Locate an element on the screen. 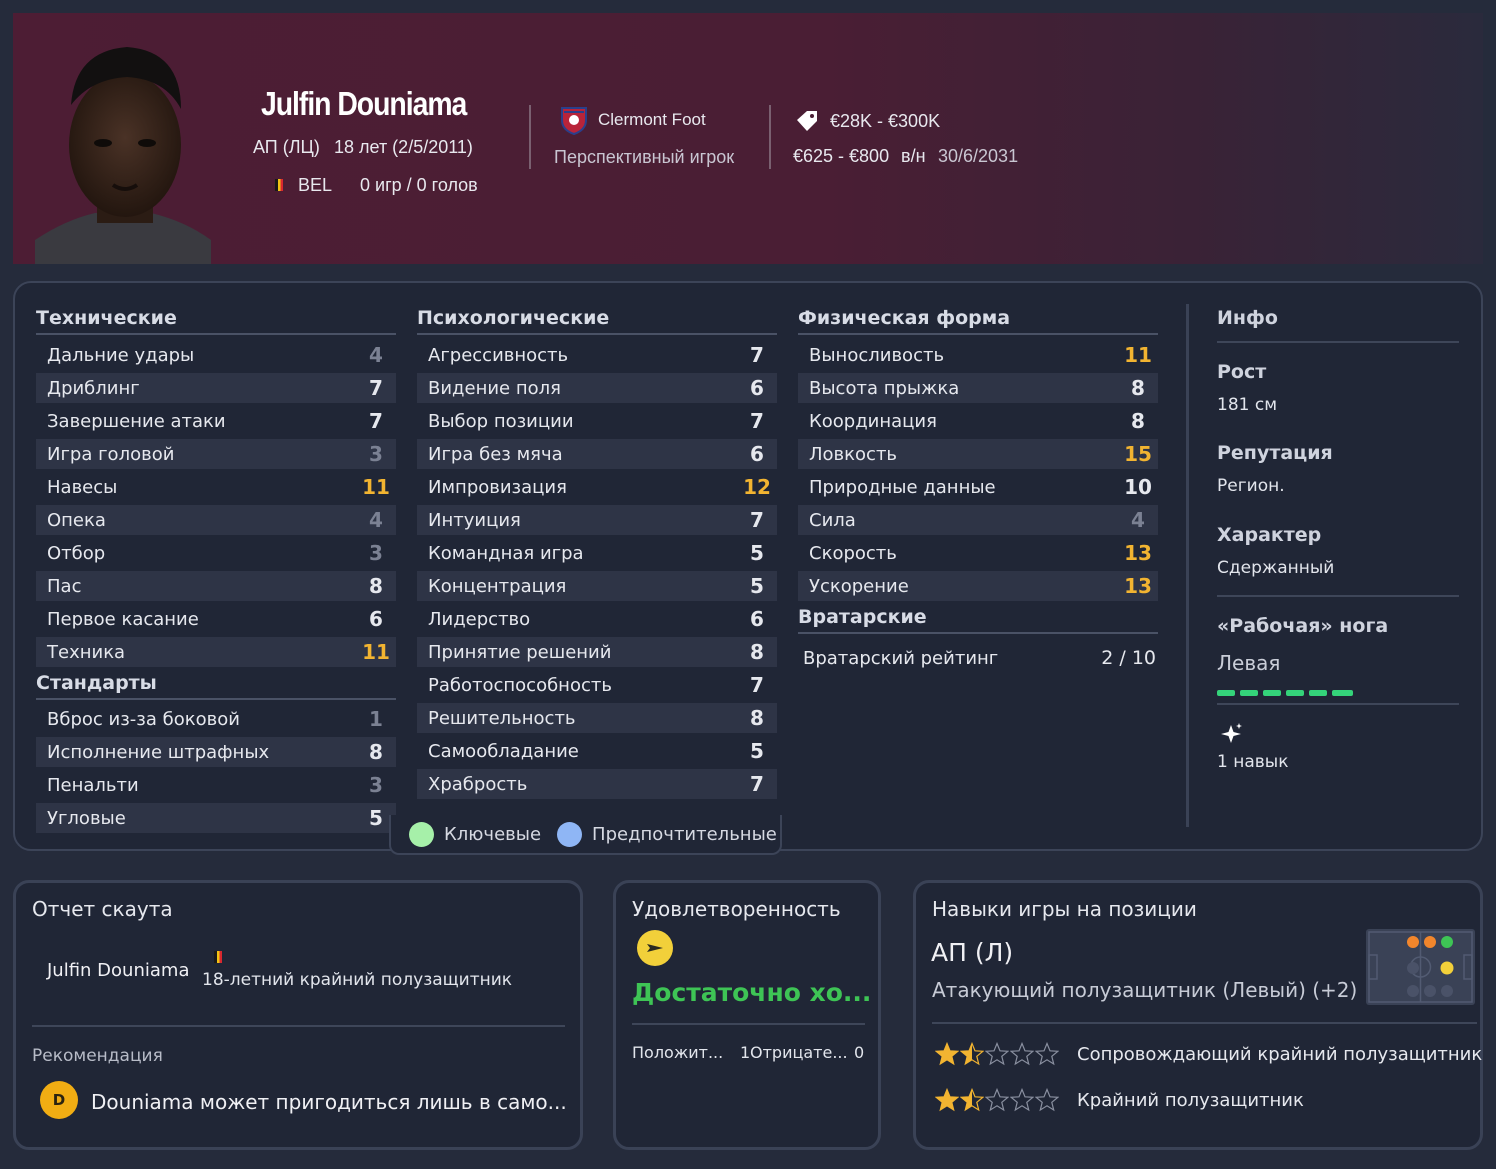 This screenshot has width=1496, height=1169. attribute-label: Храбрость is located at coordinates (478, 784).